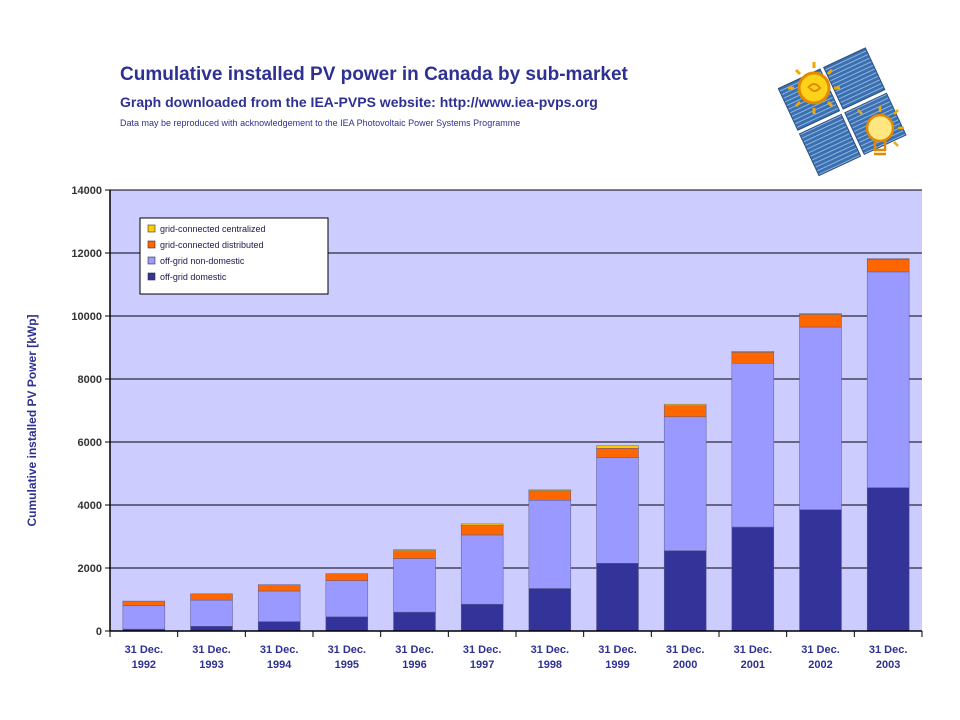  Describe the element at coordinates (617, 447) in the screenshot. I see `bar-grid-connected-centralized-1999` at that location.